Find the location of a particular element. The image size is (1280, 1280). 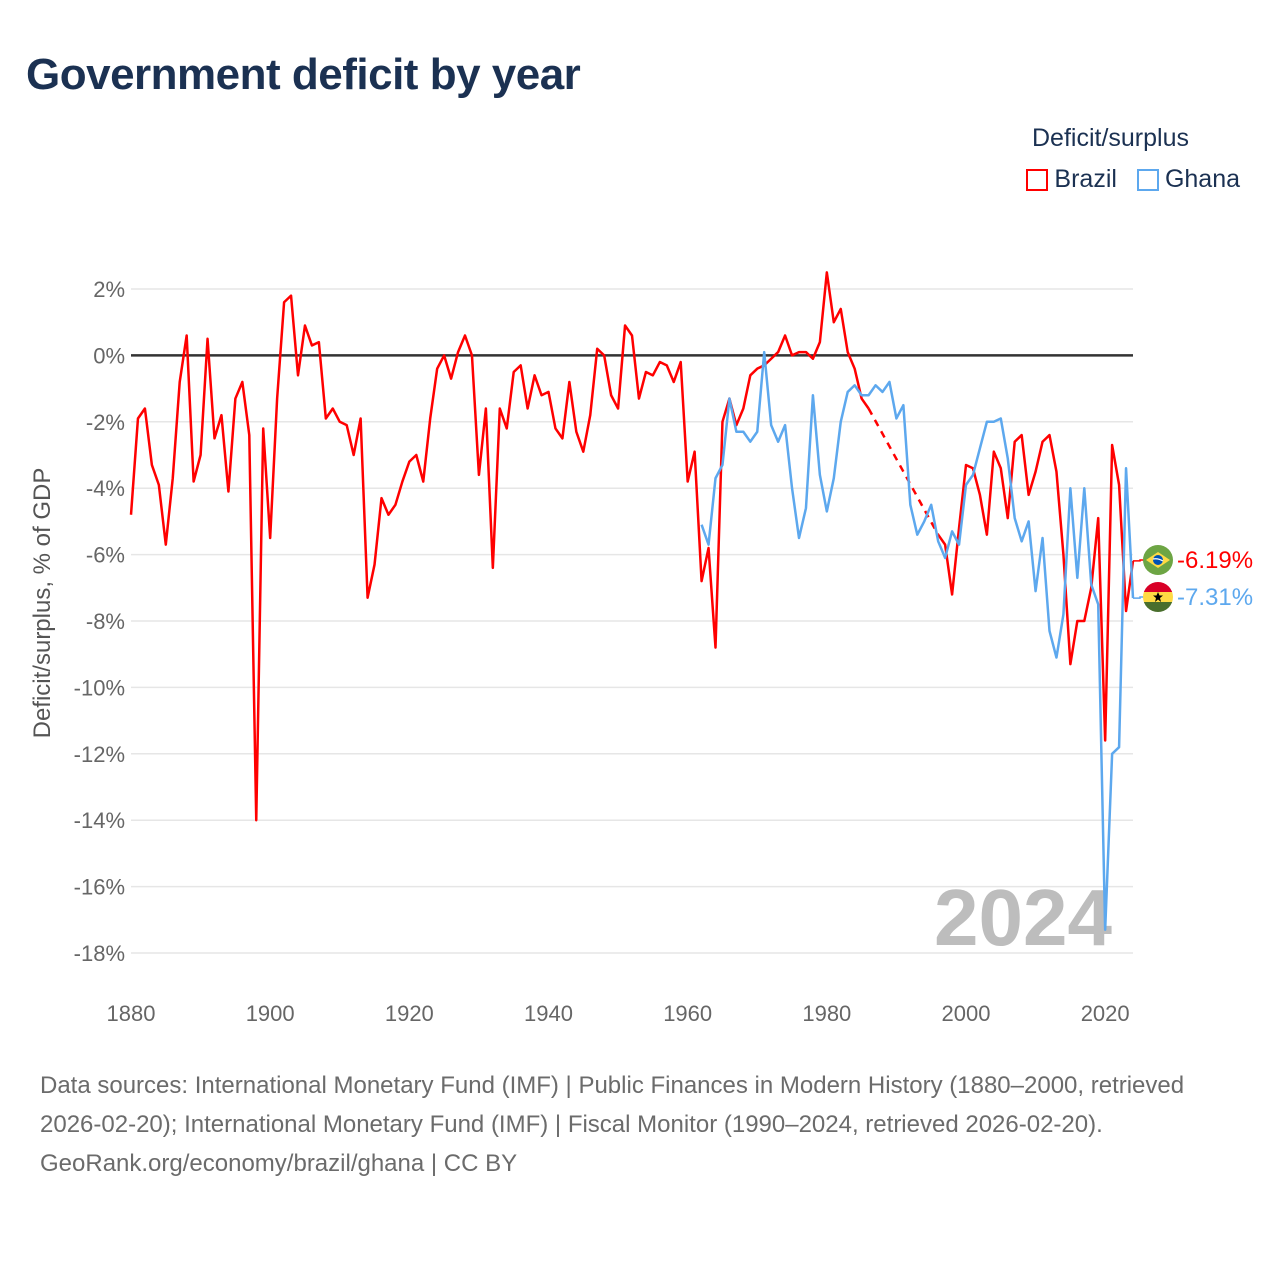

brazil-end-value: -6.19% is located at coordinates (1215, 560).